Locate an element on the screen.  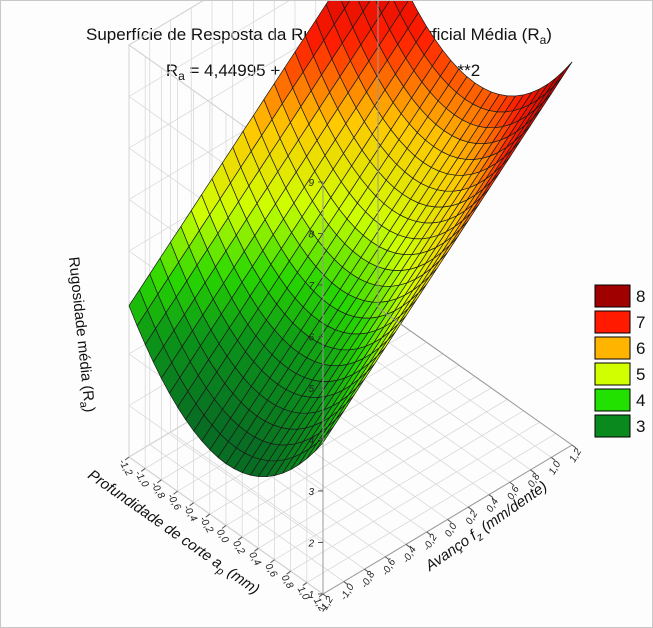
x-tick-label: -0,4 is located at coordinates (410, 554).